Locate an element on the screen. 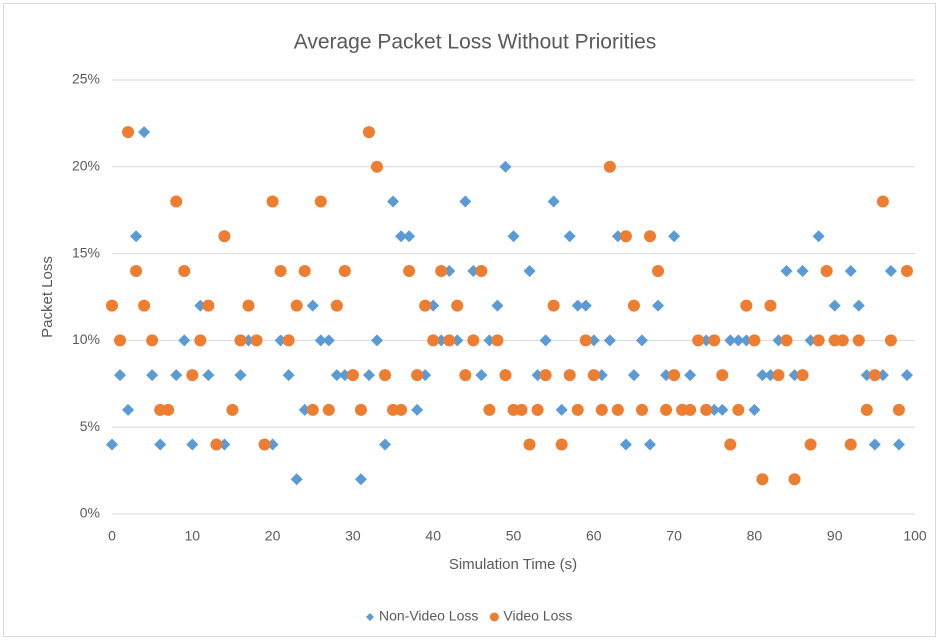 Image resolution: width=940 pixels, height=641 pixels. legend-marker is located at coordinates (370, 617).